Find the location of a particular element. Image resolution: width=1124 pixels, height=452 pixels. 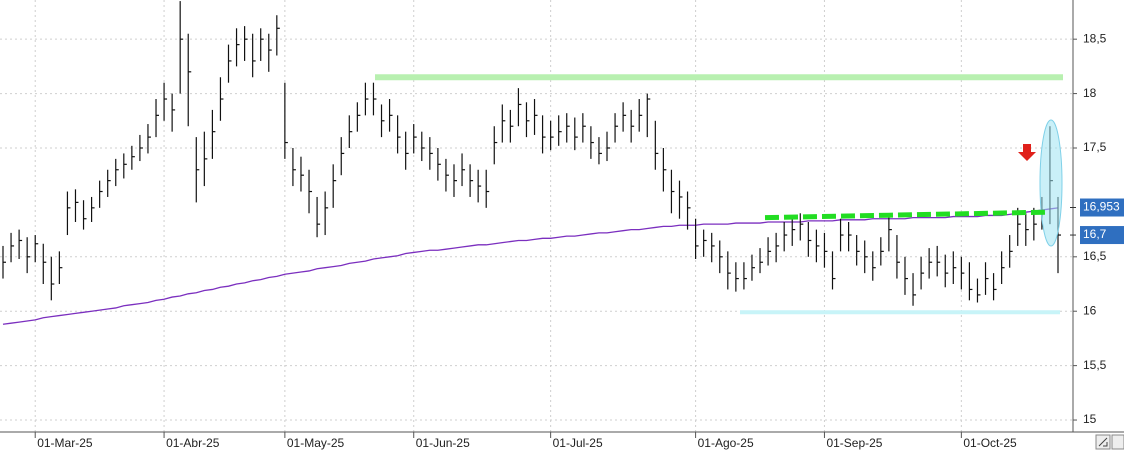

overlay is located at coordinates (905, 215).